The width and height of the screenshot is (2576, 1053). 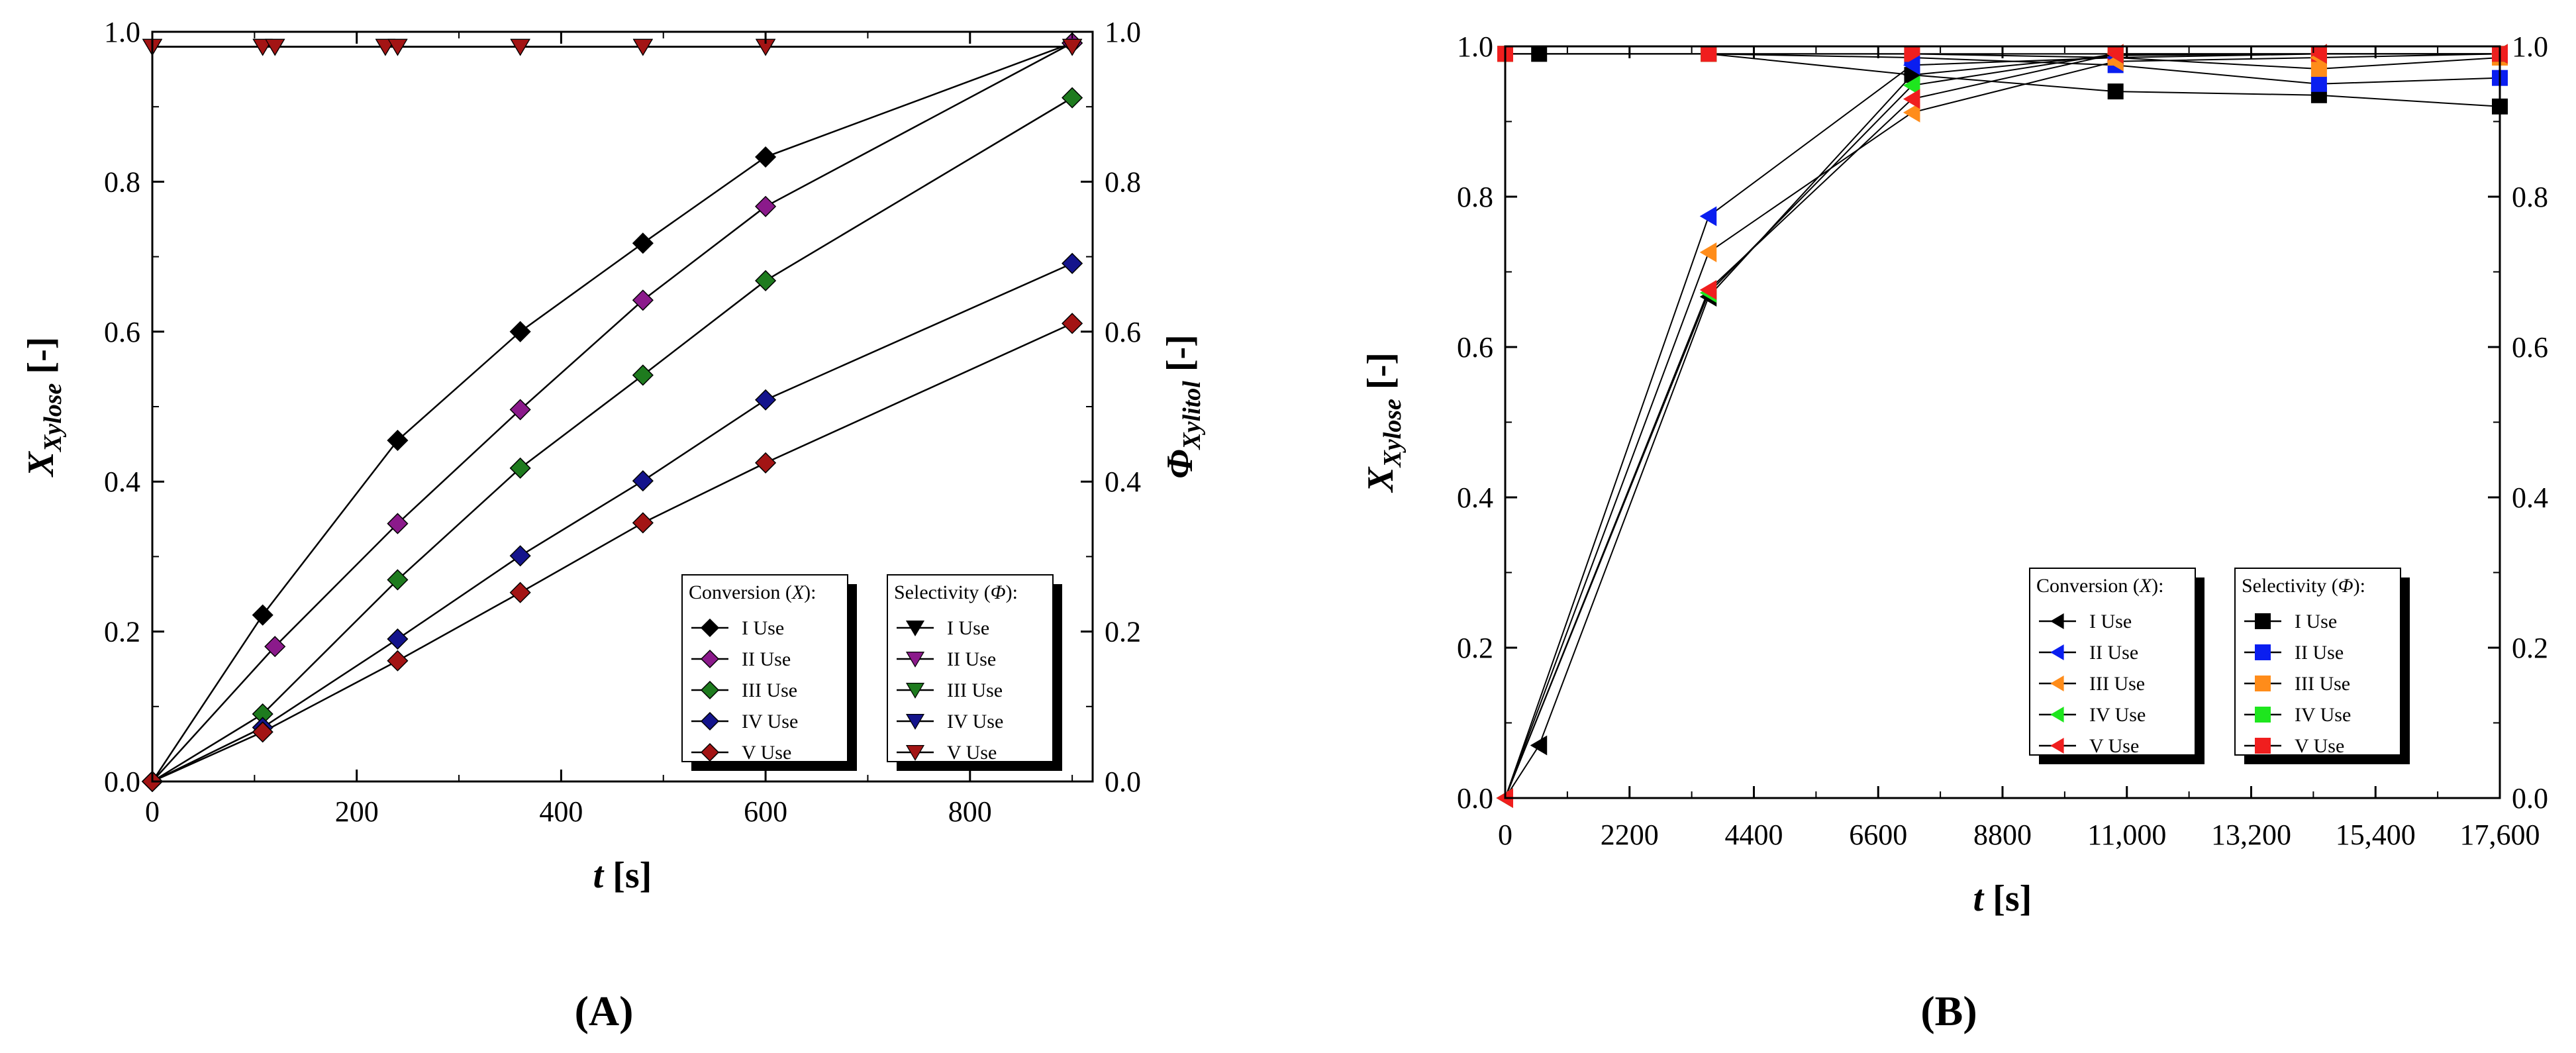 What do you see at coordinates (152, 811) in the screenshot?
I see `x-tick-label: 0` at bounding box center [152, 811].